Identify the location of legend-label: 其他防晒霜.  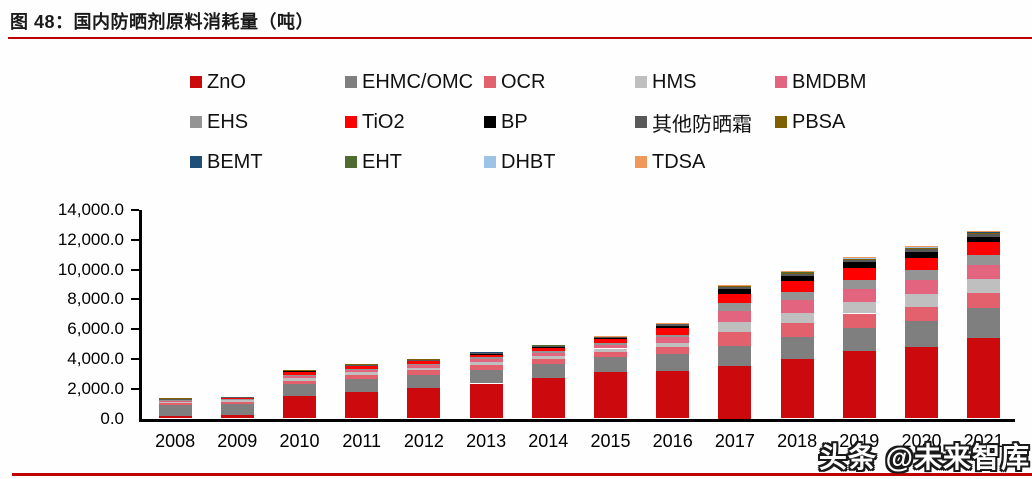
(702, 124).